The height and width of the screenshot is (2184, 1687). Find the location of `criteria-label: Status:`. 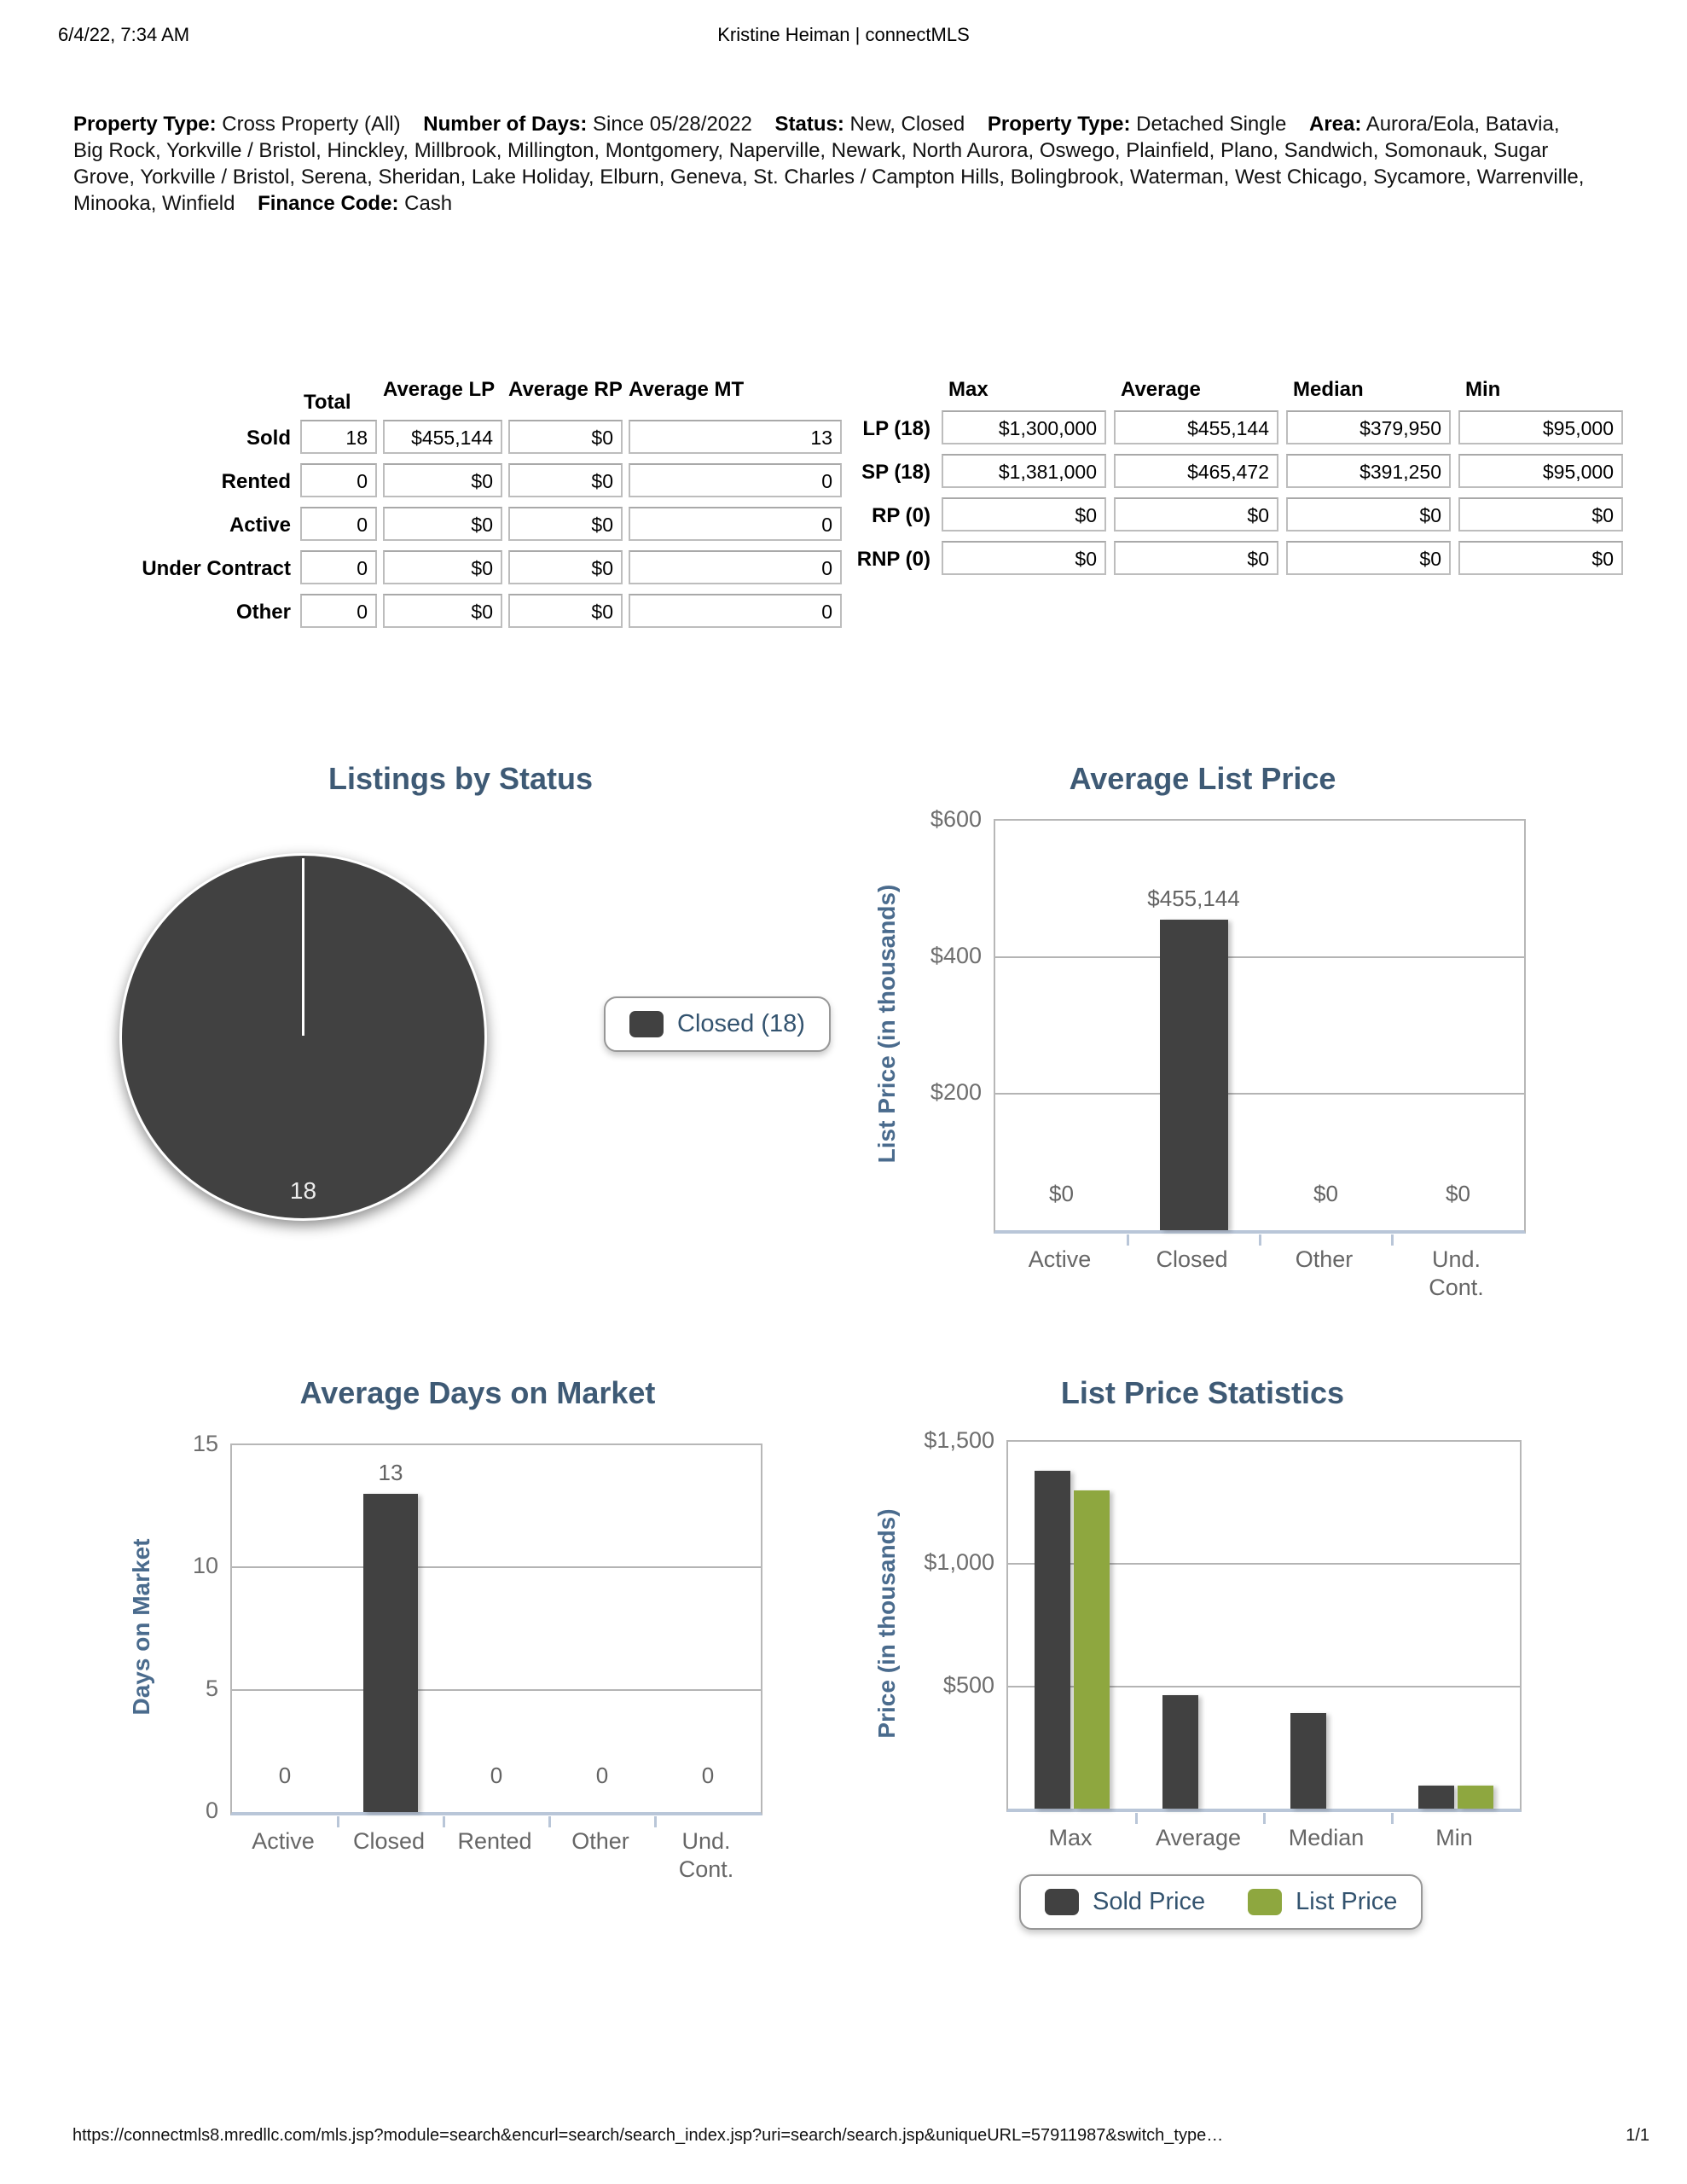

criteria-label: Status: is located at coordinates (809, 124).